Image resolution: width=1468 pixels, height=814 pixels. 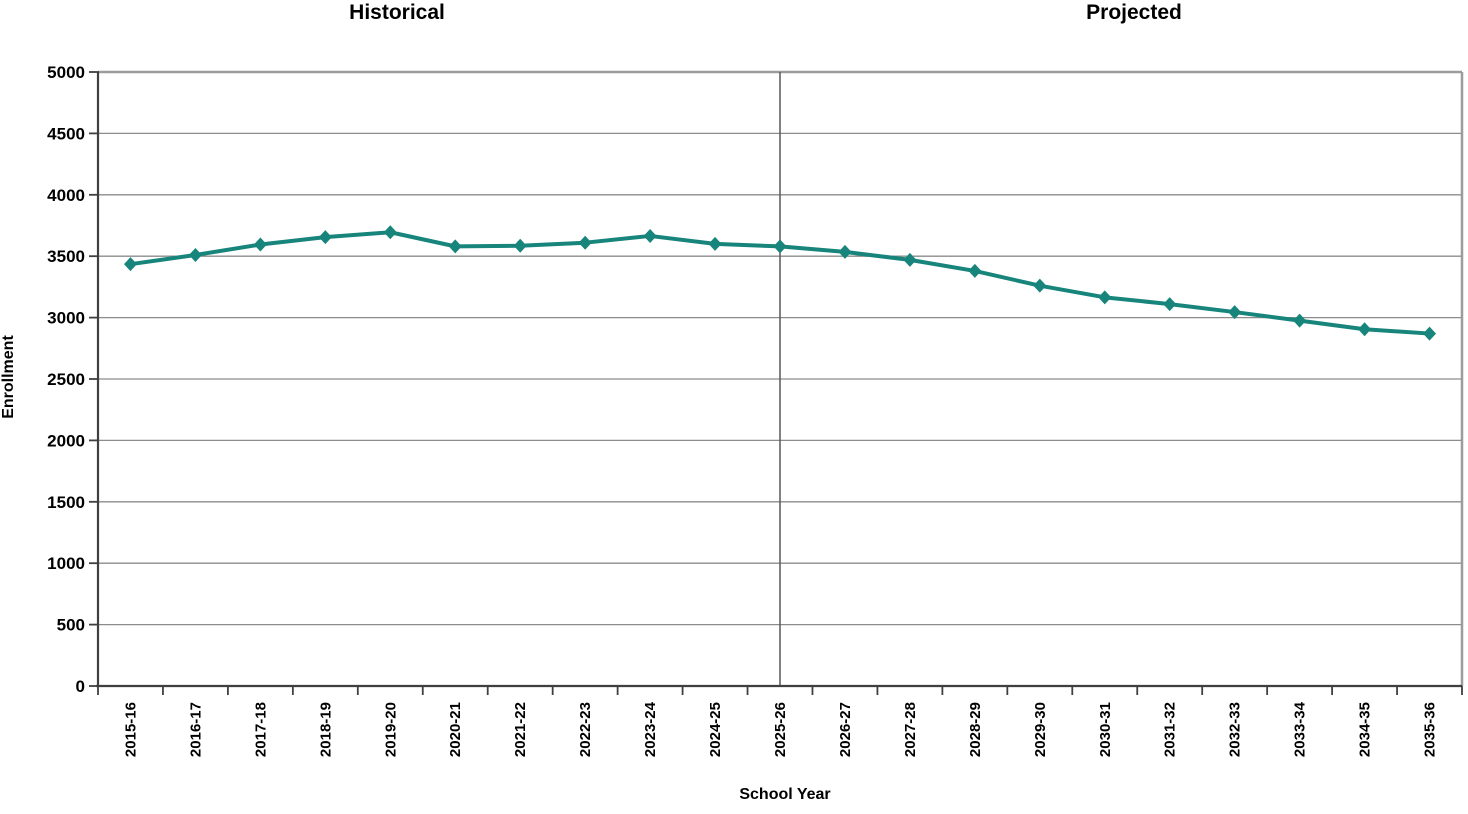 I want to click on x-tick-label: 2019-20, so click(x=390, y=729).